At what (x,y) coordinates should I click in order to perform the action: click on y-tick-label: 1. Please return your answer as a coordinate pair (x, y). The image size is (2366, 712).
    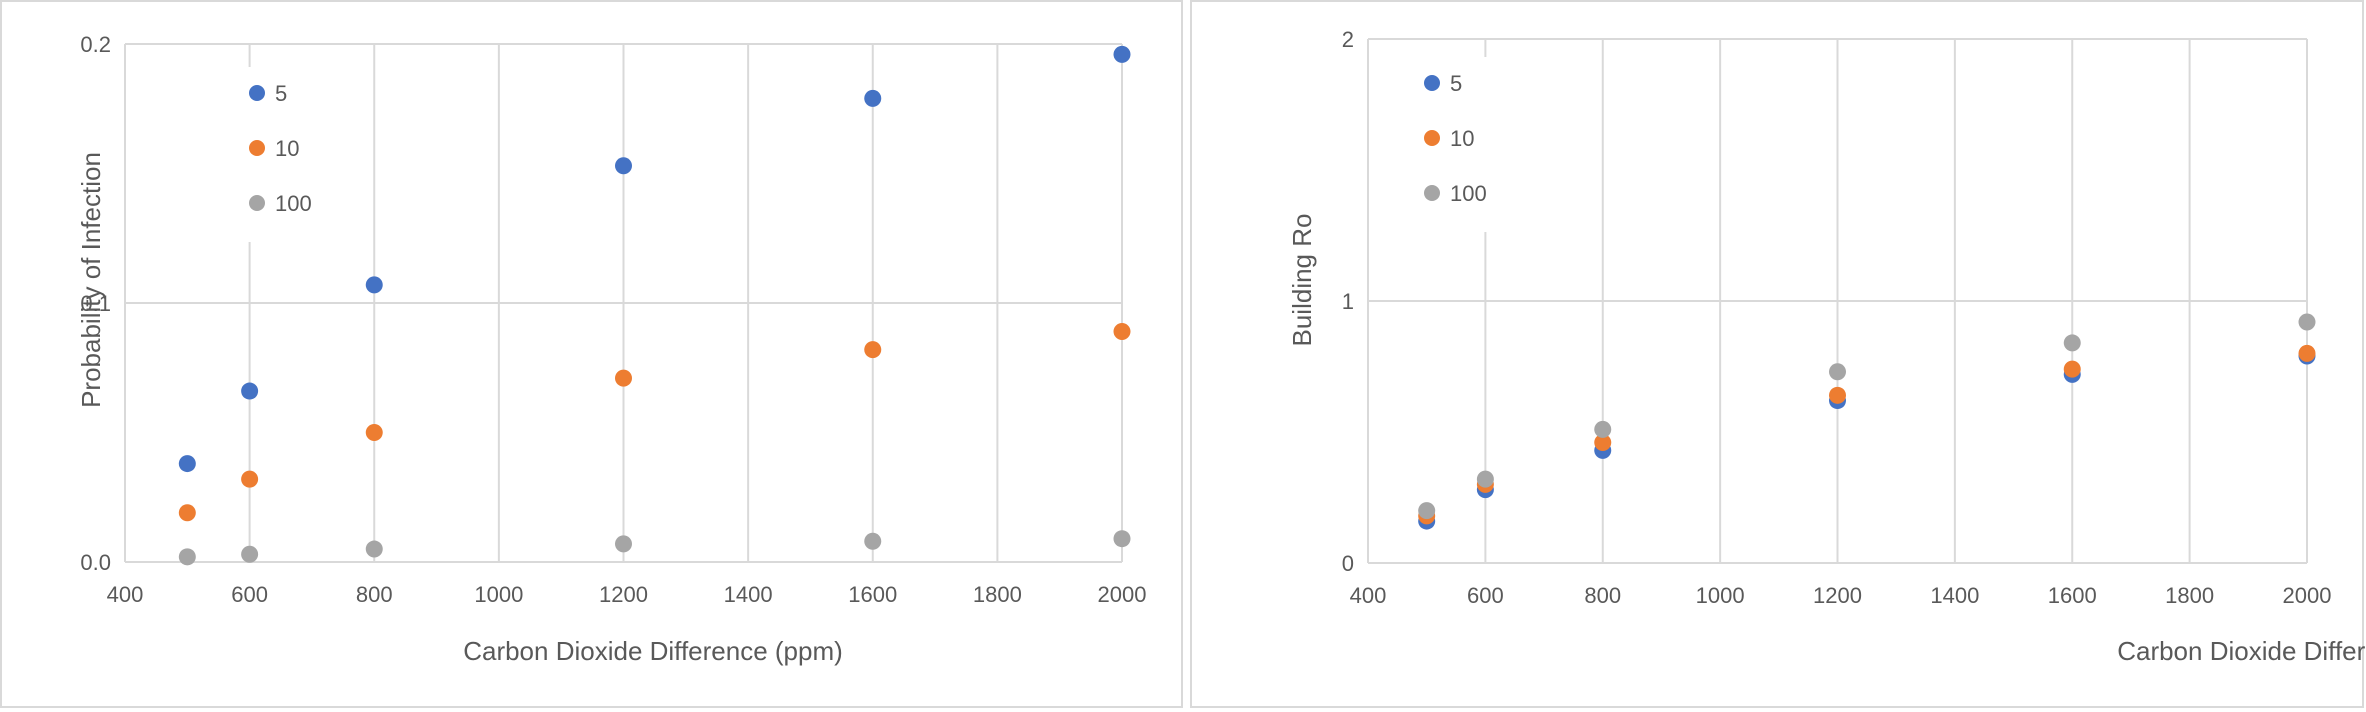
    Looking at the image, I should click on (1348, 301).